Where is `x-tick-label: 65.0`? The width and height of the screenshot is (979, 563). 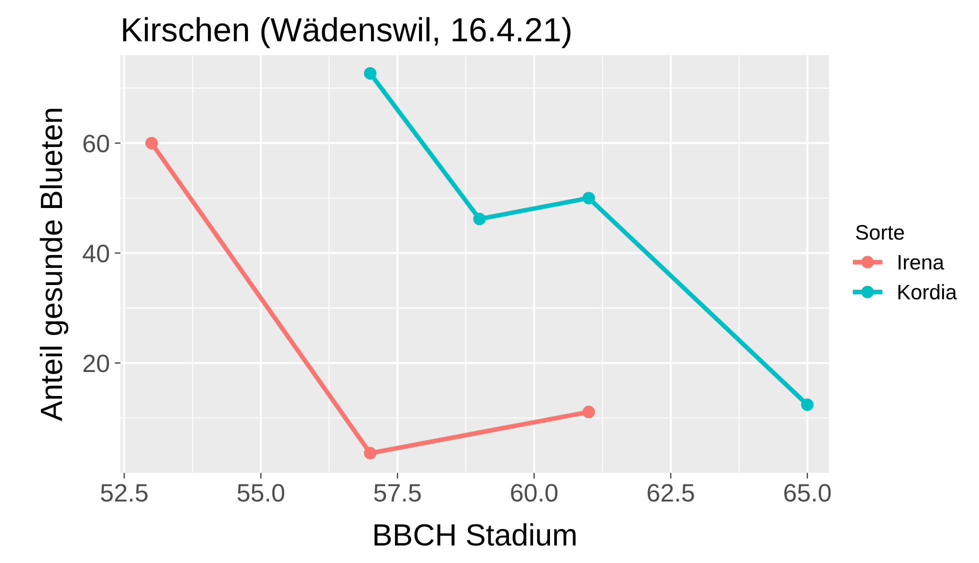
x-tick-label: 65.0 is located at coordinates (807, 493).